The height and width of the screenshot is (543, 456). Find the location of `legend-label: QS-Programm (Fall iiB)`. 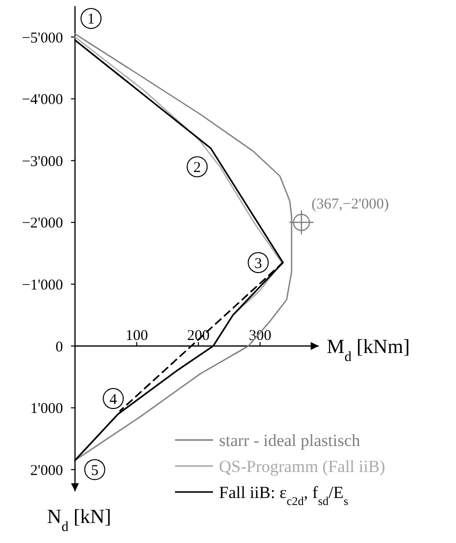

legend-label: QS-Programm (Fall iiB) is located at coordinates (302, 466).